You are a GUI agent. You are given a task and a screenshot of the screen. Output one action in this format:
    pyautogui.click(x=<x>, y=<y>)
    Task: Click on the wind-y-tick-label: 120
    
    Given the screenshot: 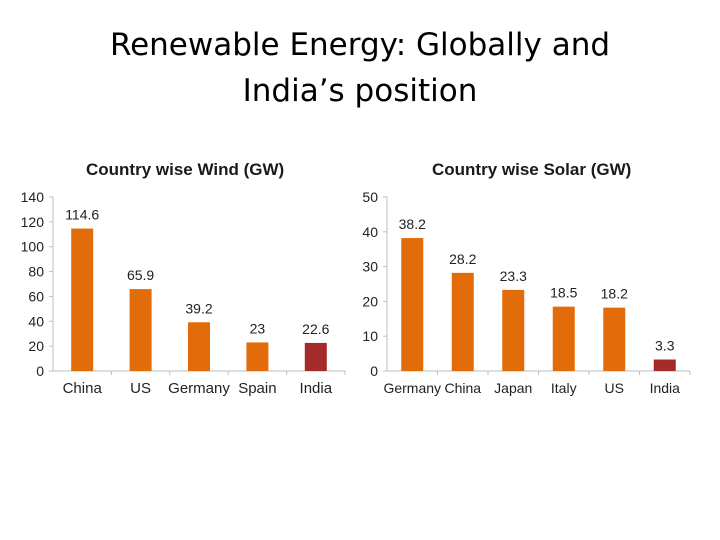 What is the action you would take?
    pyautogui.click(x=33, y=222)
    